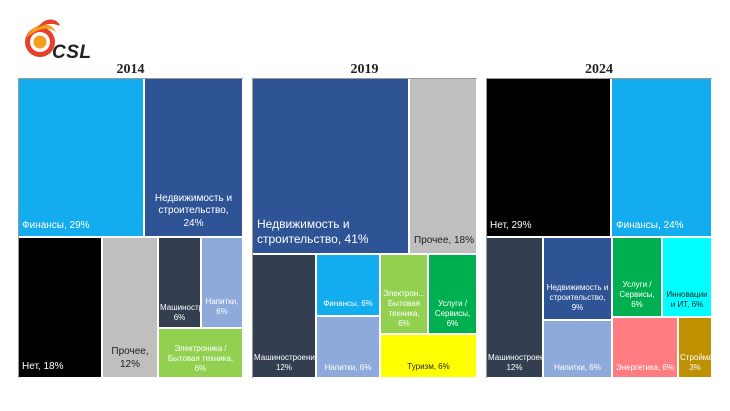  I want to click on tile-label: Электроника / Бытовая техника, 6%, so click(200, 358).